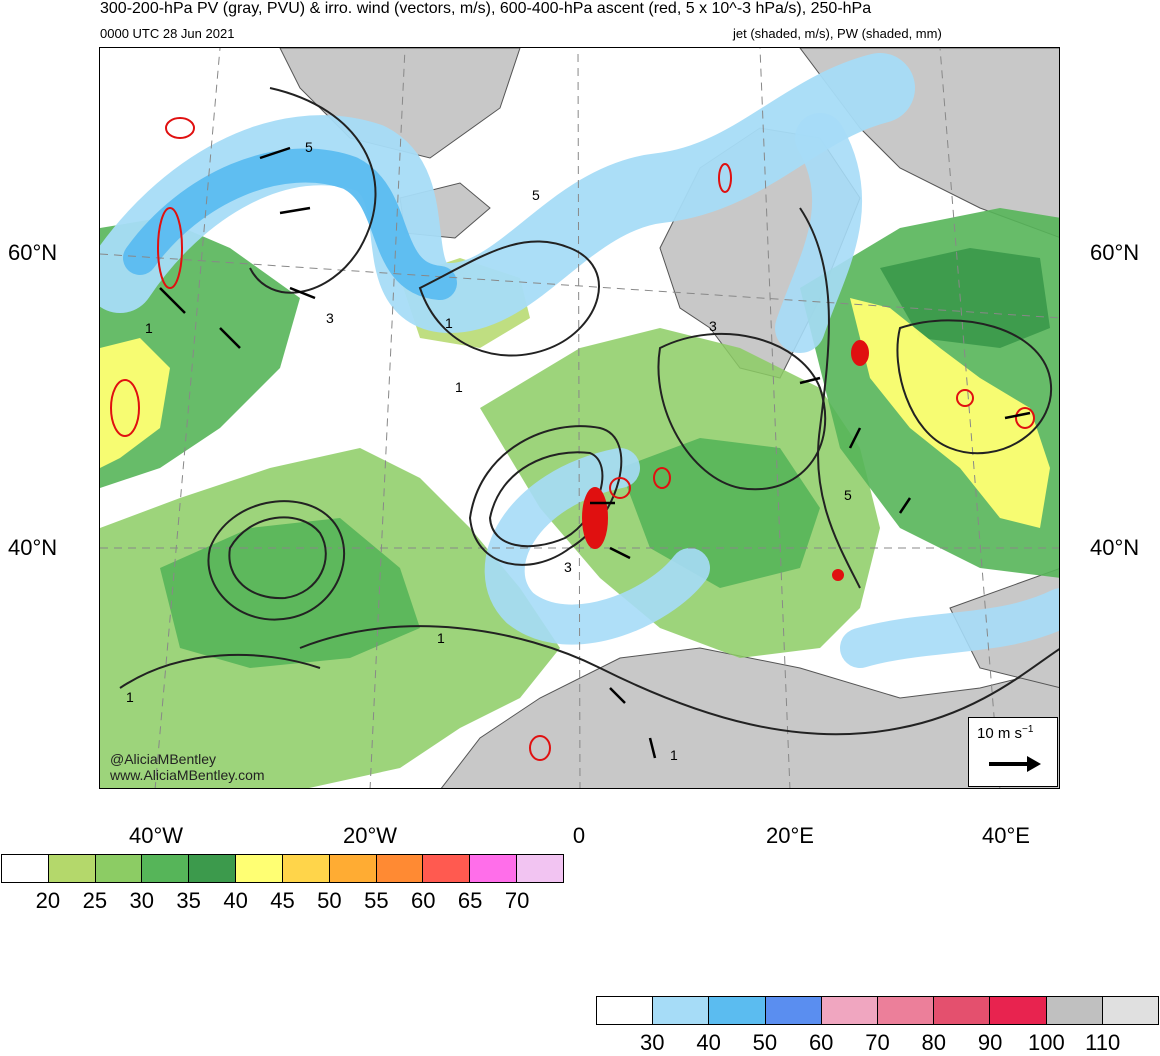 The height and width of the screenshot is (1056, 1160). I want to click on pv-contour-trough, so click(830, 398).